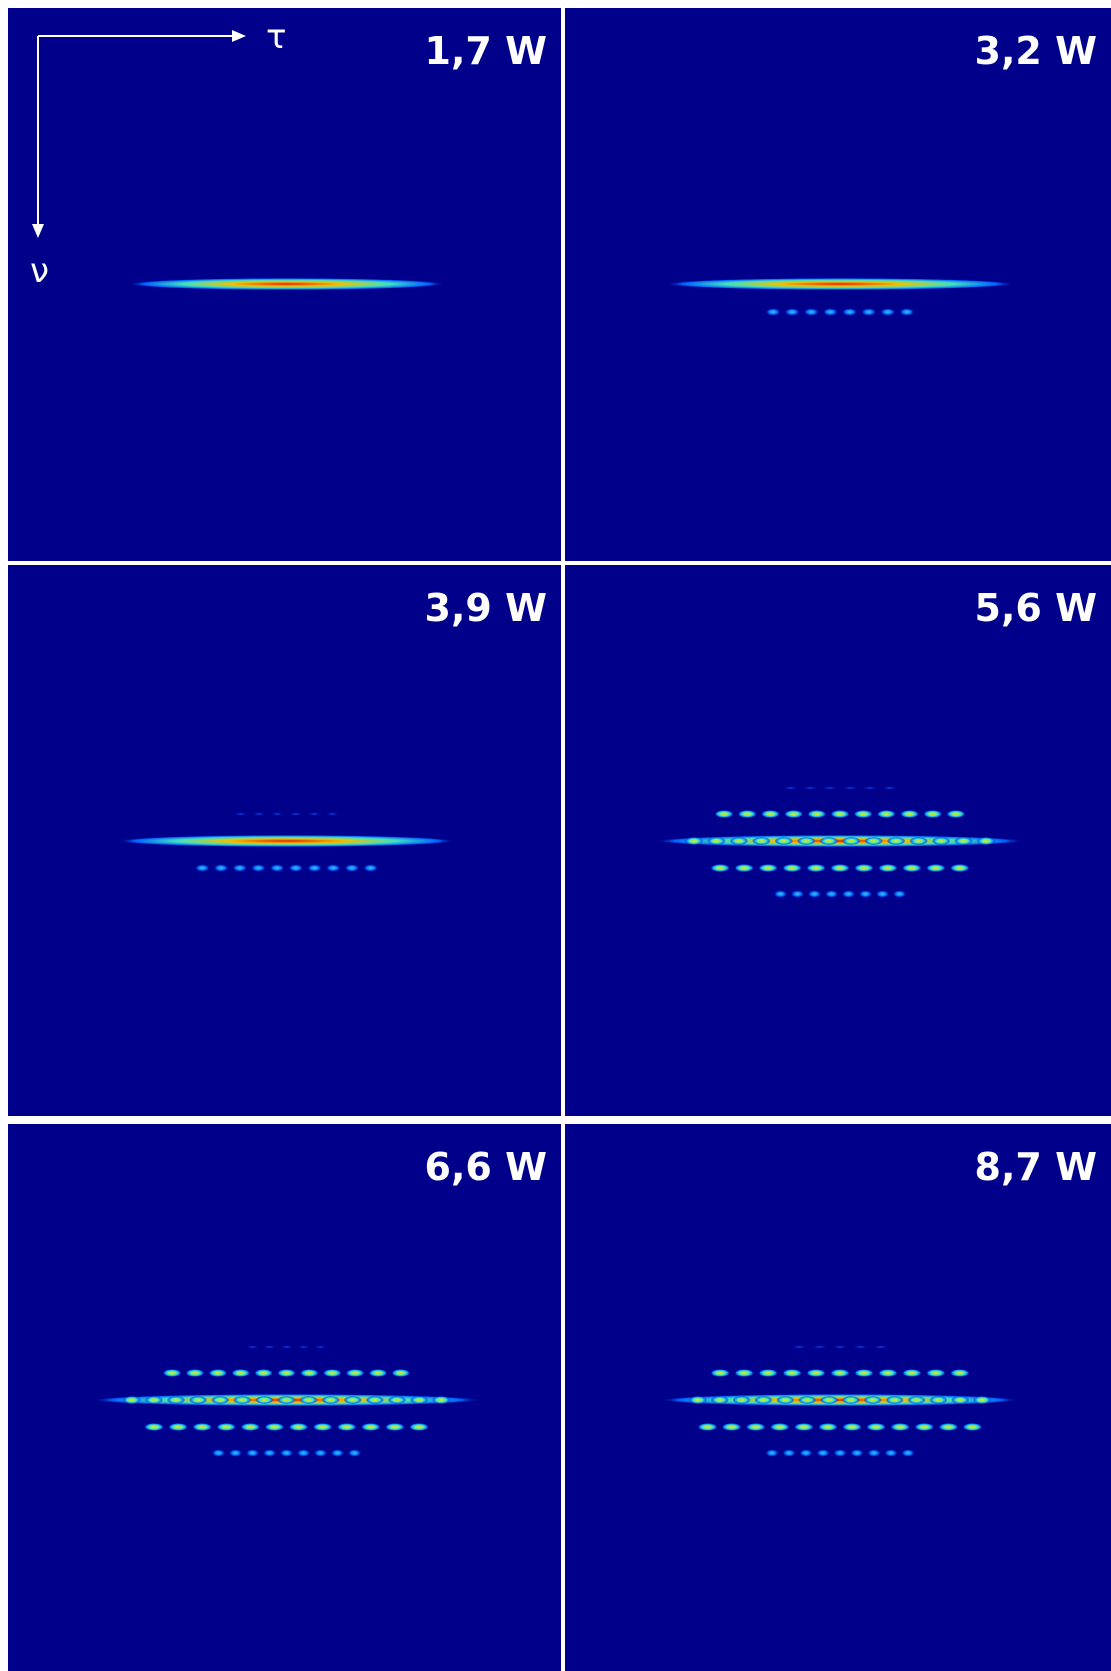 This screenshot has width=1111, height=1671. I want to click on panel-label: 1,7 W, so click(486, 51).